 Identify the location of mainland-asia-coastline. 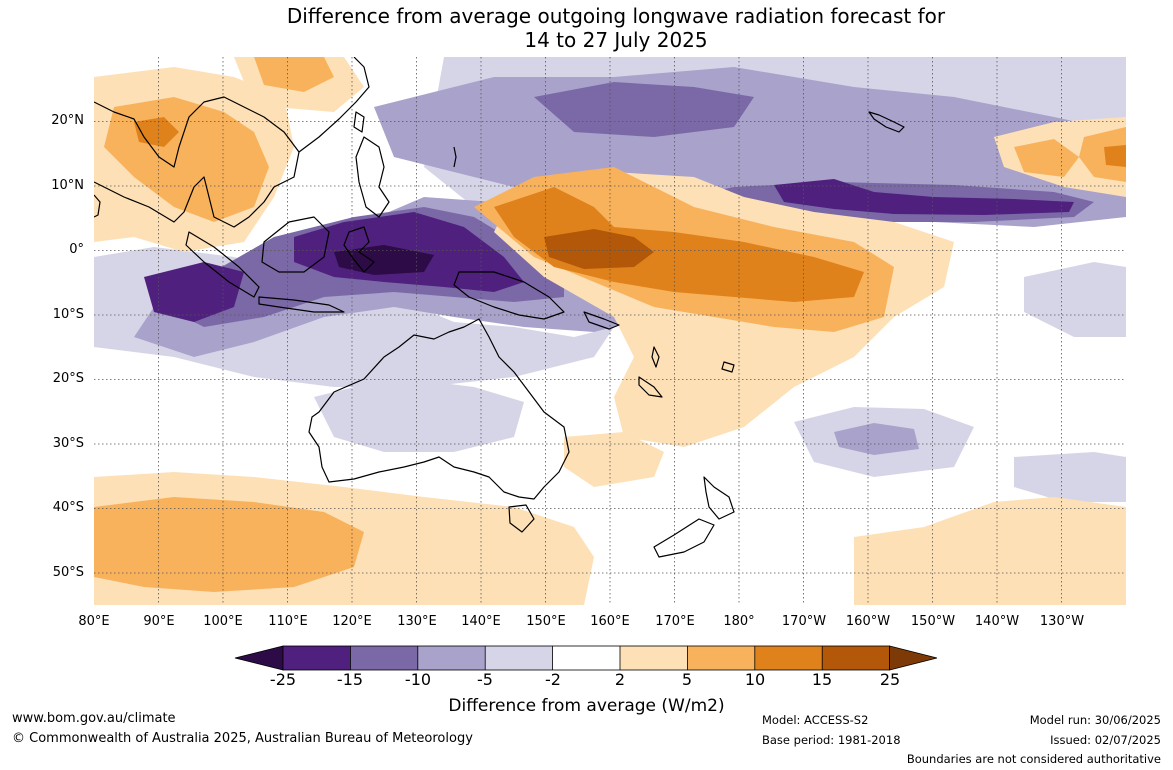
(197, 162).